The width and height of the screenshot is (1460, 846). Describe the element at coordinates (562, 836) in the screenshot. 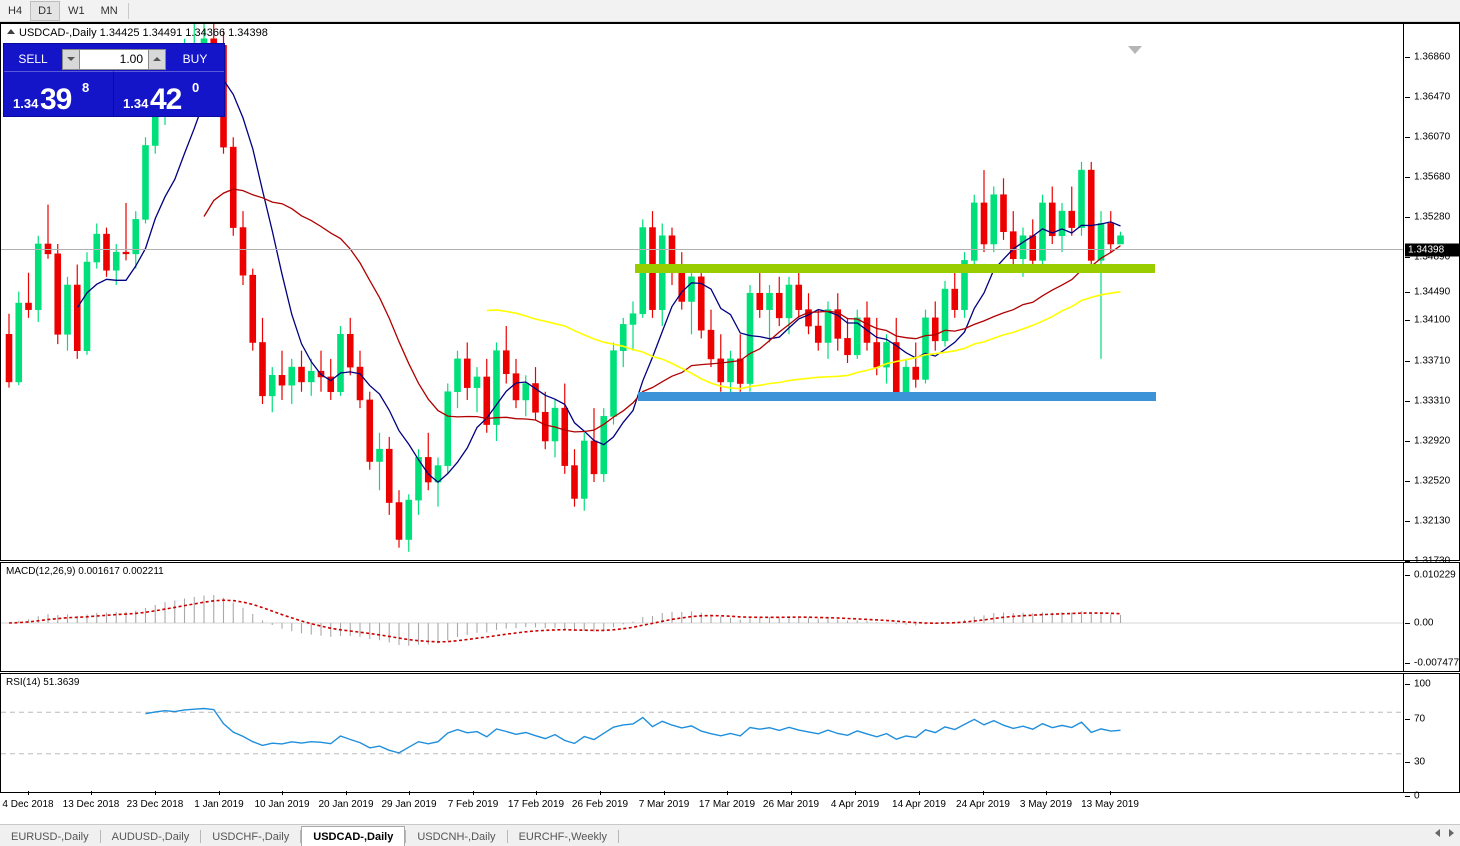

I see `symbol-tab-eurchf: EURCHF-,Weekly` at that location.